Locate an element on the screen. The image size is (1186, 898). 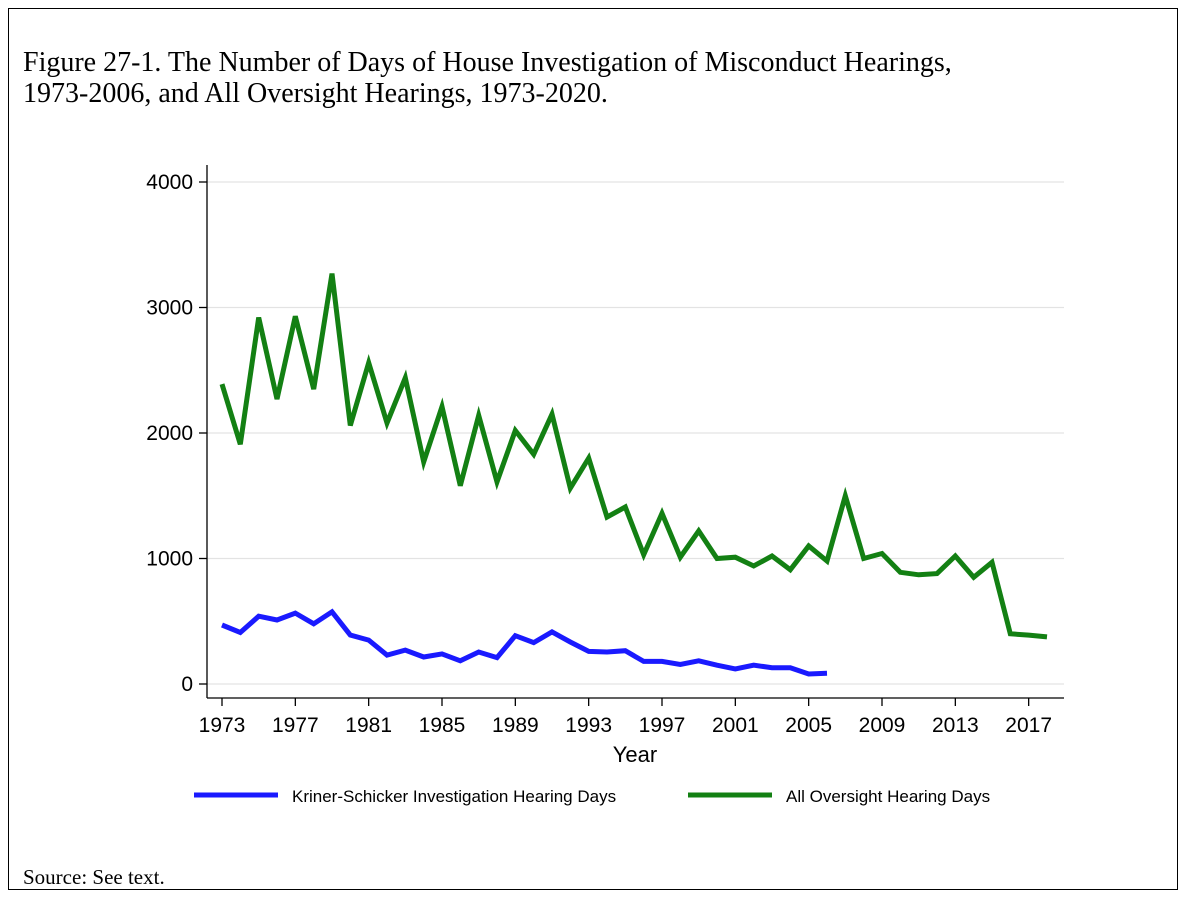
x-tick-label-1989: 1989 is located at coordinates (515, 725).